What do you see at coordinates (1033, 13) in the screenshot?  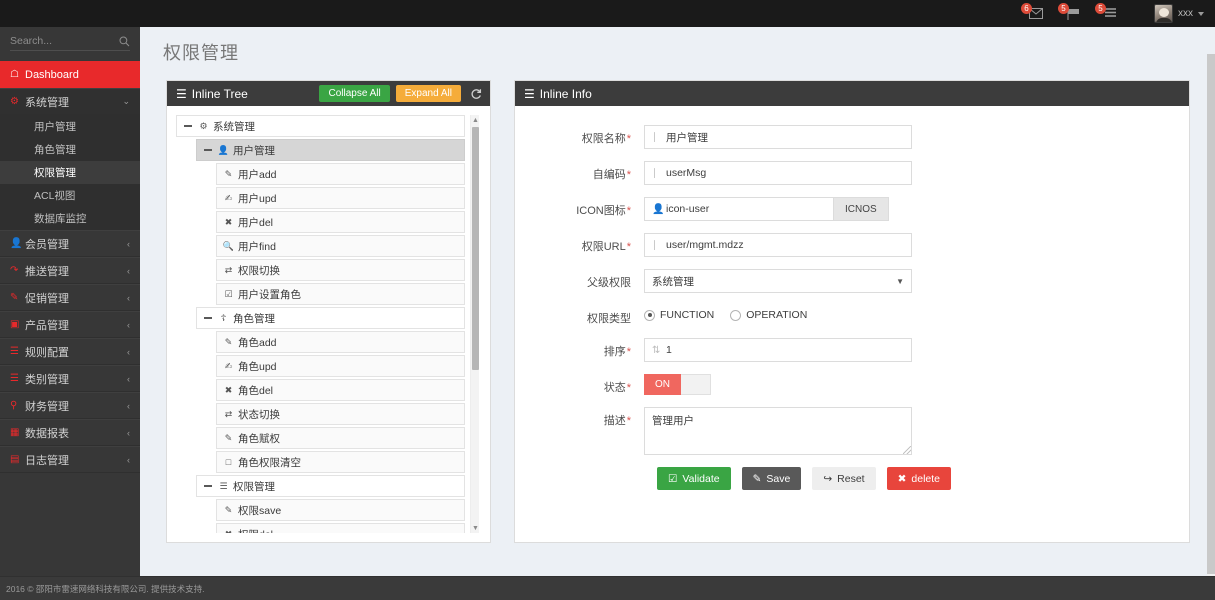 I see `messages-button: 6` at bounding box center [1033, 13].